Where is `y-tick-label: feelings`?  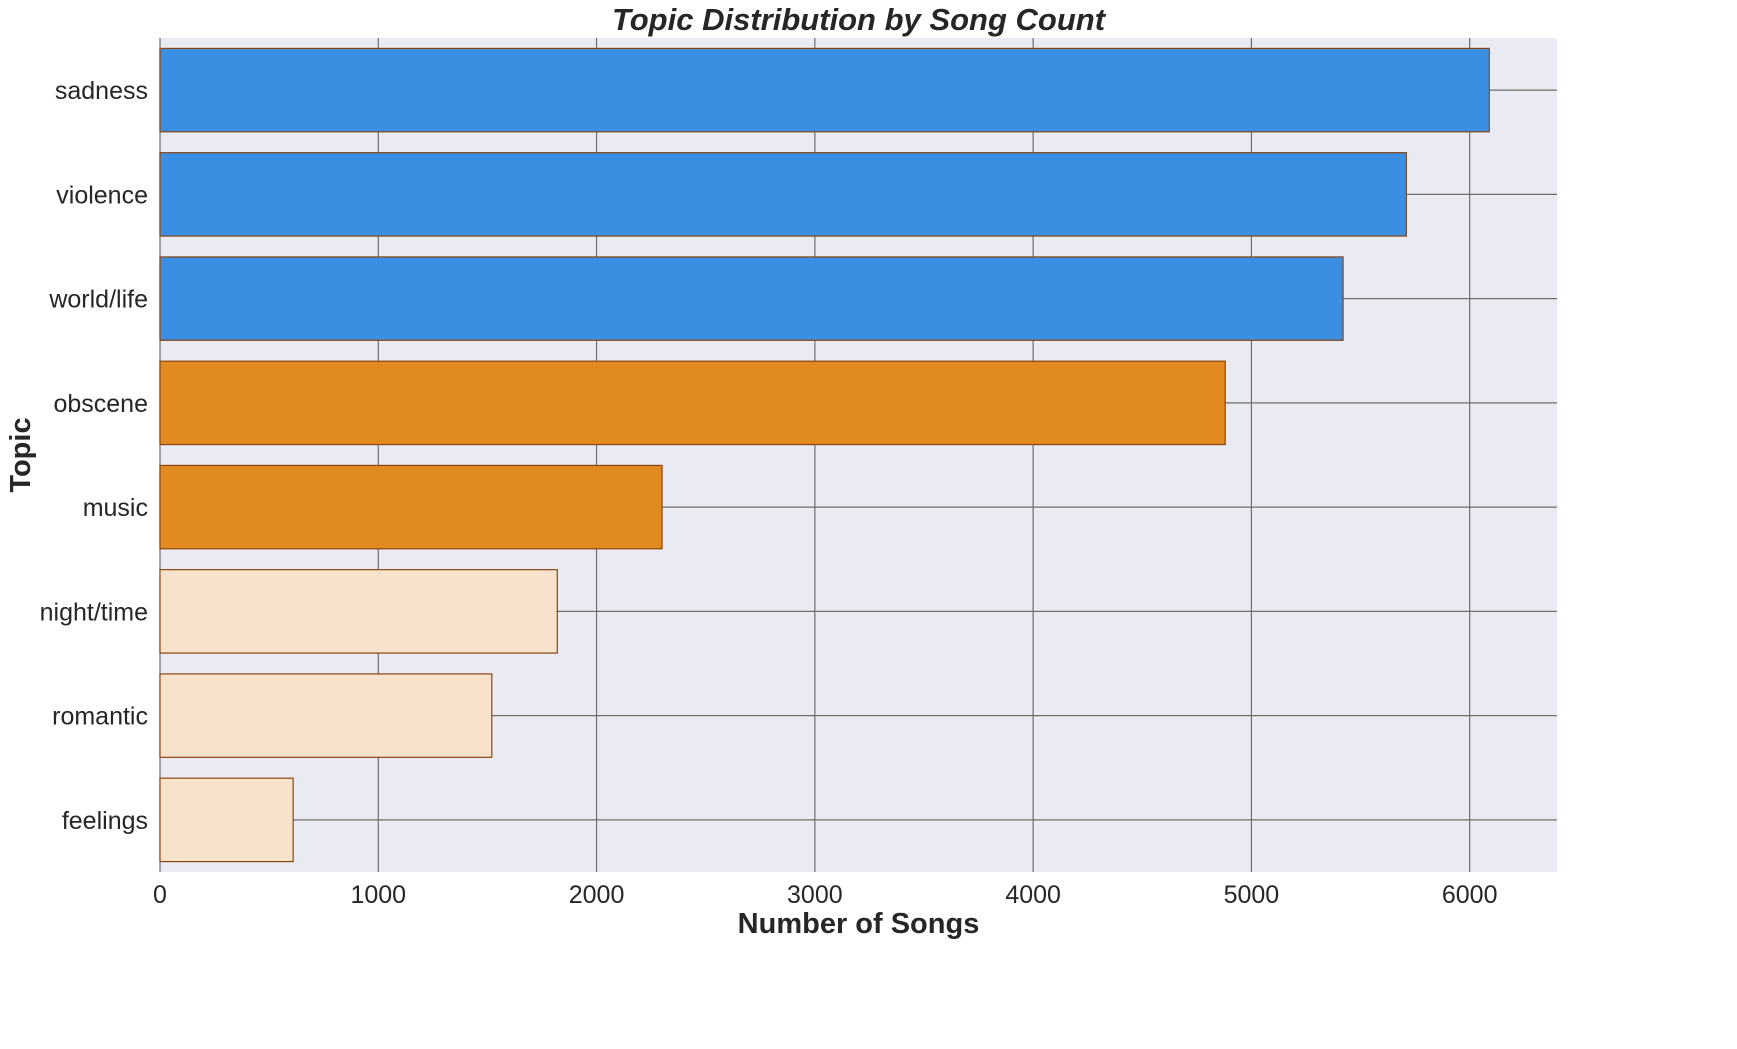 y-tick-label: feelings is located at coordinates (105, 821).